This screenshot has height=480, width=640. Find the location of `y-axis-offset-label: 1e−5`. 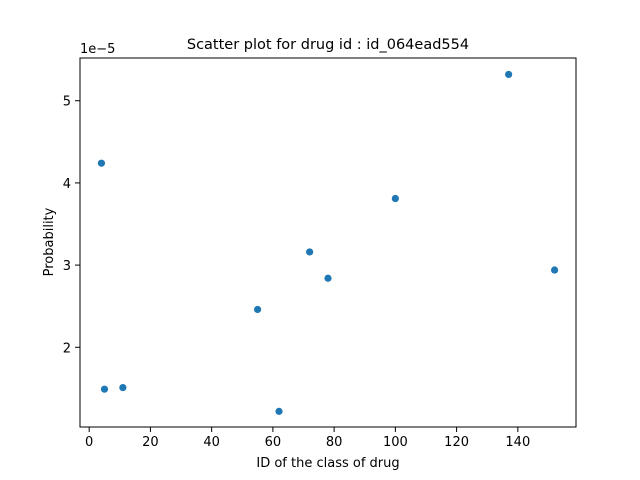

y-axis-offset-label: 1e−5 is located at coordinates (97, 49).